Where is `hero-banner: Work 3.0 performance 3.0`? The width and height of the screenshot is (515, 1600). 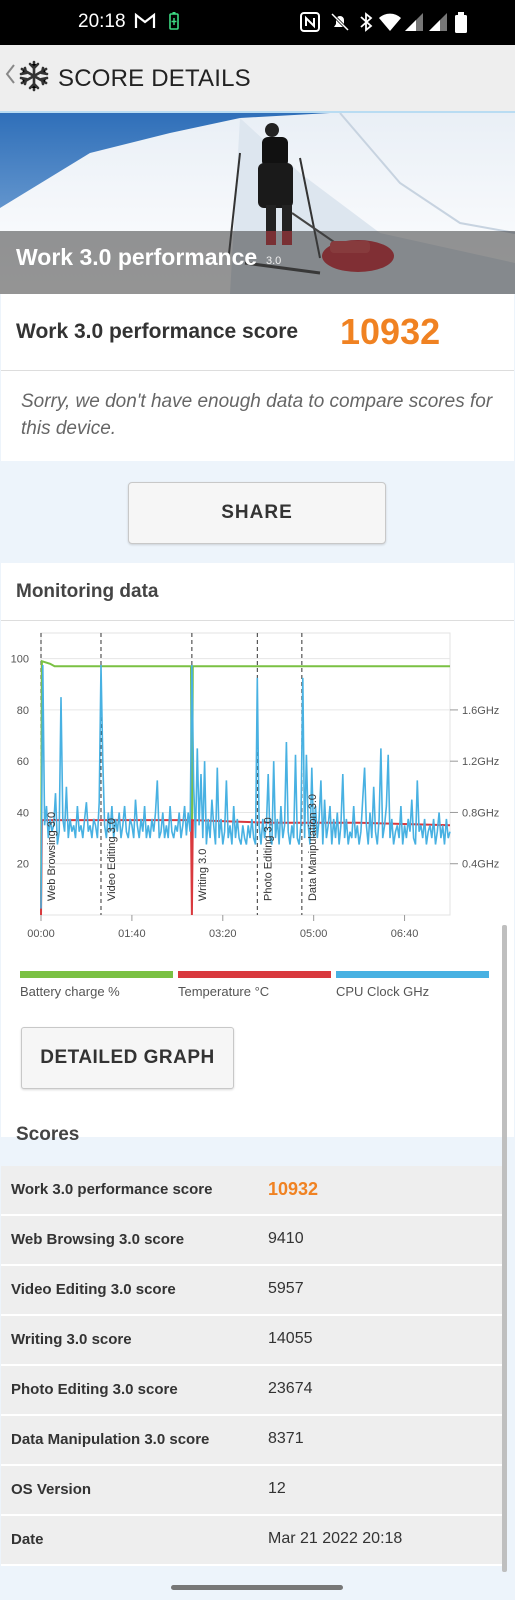 hero-banner: Work 3.0 performance 3.0 is located at coordinates (257, 203).